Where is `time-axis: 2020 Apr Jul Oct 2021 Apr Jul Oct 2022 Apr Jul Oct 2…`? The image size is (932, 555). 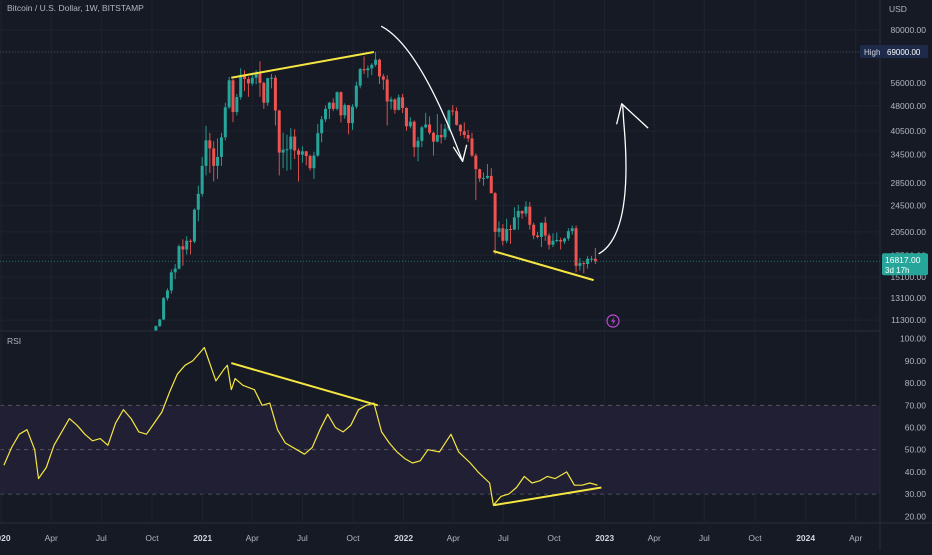 time-axis: 2020 Apr Jul Oct 2021 Apr Jul Oct 2022 Apr Jul Oct 2… is located at coordinates (431, 538).